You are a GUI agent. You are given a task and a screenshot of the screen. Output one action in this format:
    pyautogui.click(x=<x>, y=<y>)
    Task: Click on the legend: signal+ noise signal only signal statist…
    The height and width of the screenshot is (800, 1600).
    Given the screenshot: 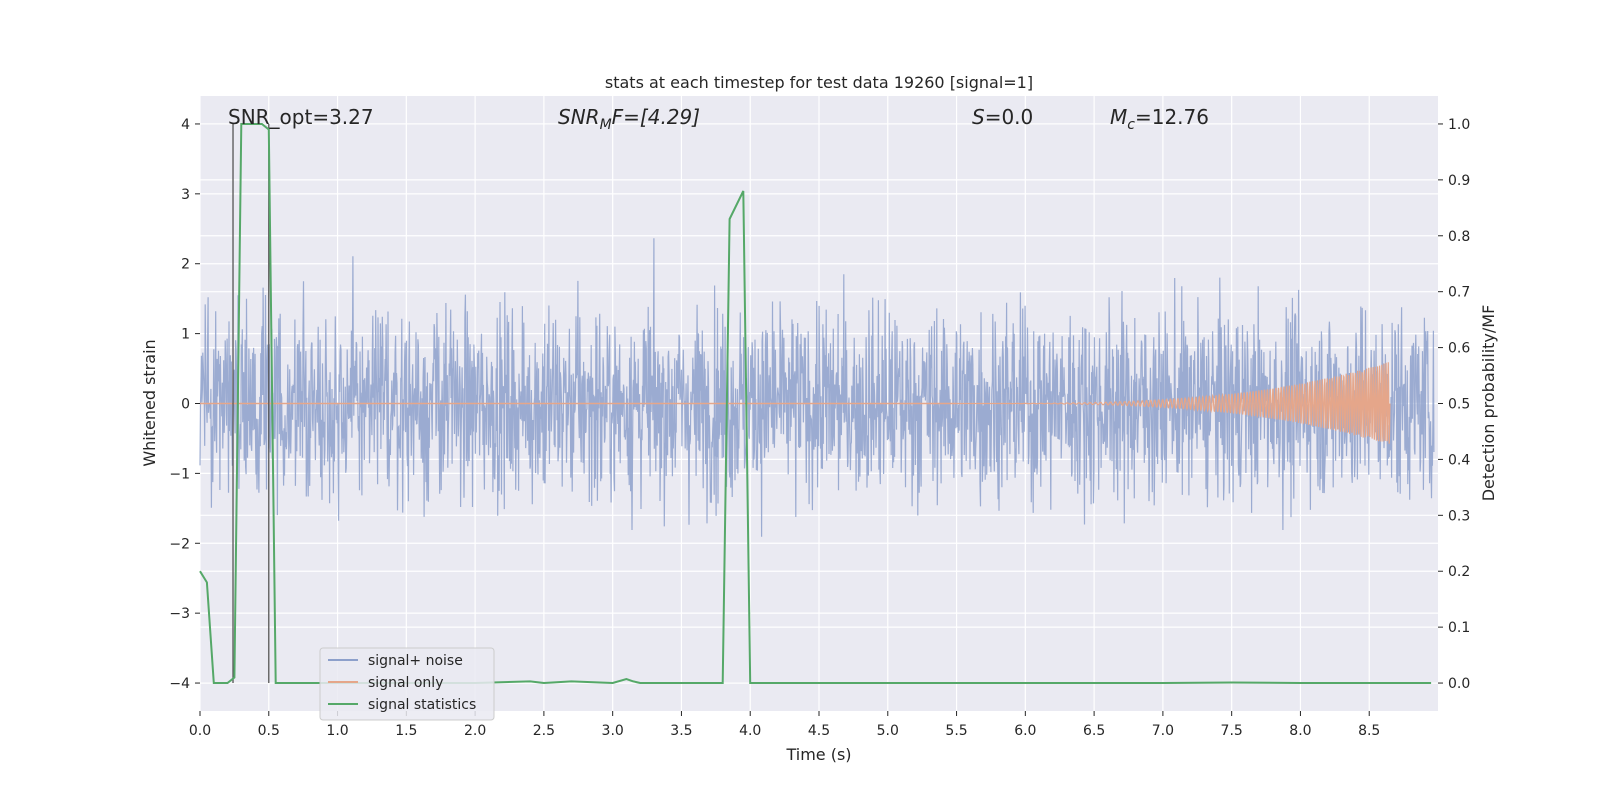 What is the action you would take?
    pyautogui.click(x=407, y=684)
    